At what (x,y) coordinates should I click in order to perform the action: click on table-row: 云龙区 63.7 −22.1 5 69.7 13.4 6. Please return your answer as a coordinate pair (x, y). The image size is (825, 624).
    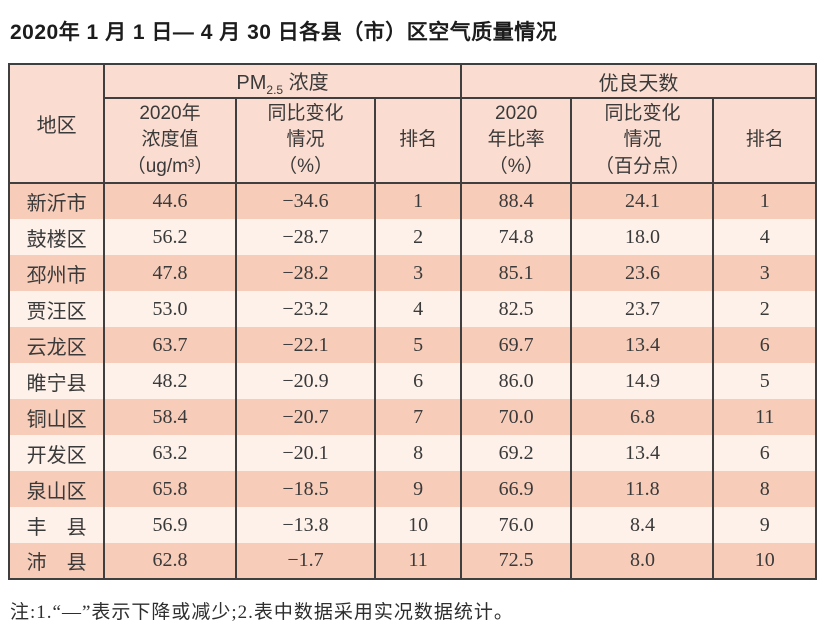
    Looking at the image, I should click on (412, 345).